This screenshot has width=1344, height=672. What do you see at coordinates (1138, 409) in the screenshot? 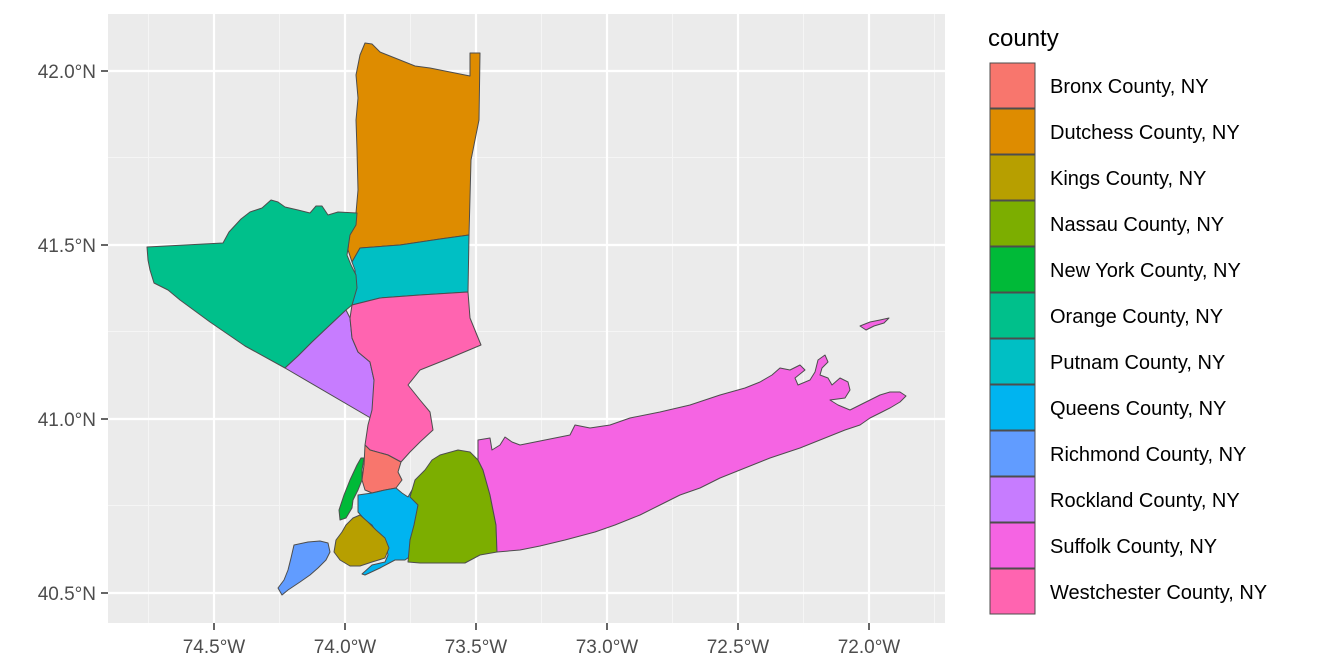
I see `legend-label-queens: Queens County, NY` at bounding box center [1138, 409].